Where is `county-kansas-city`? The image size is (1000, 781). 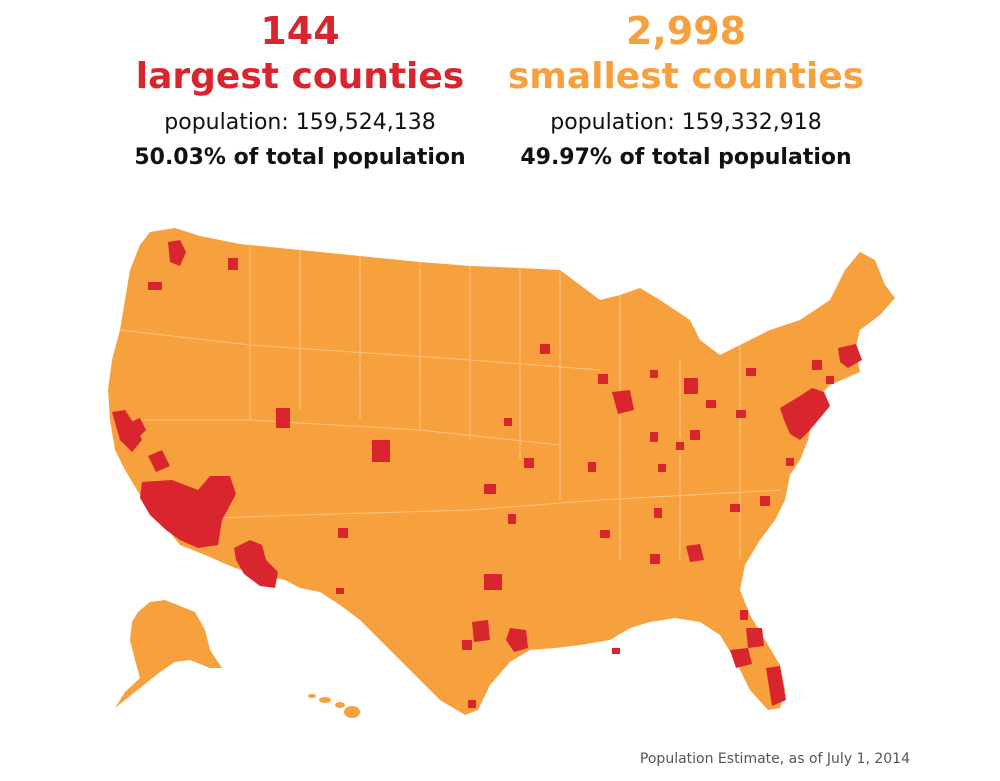 county-kansas-city is located at coordinates (529, 463).